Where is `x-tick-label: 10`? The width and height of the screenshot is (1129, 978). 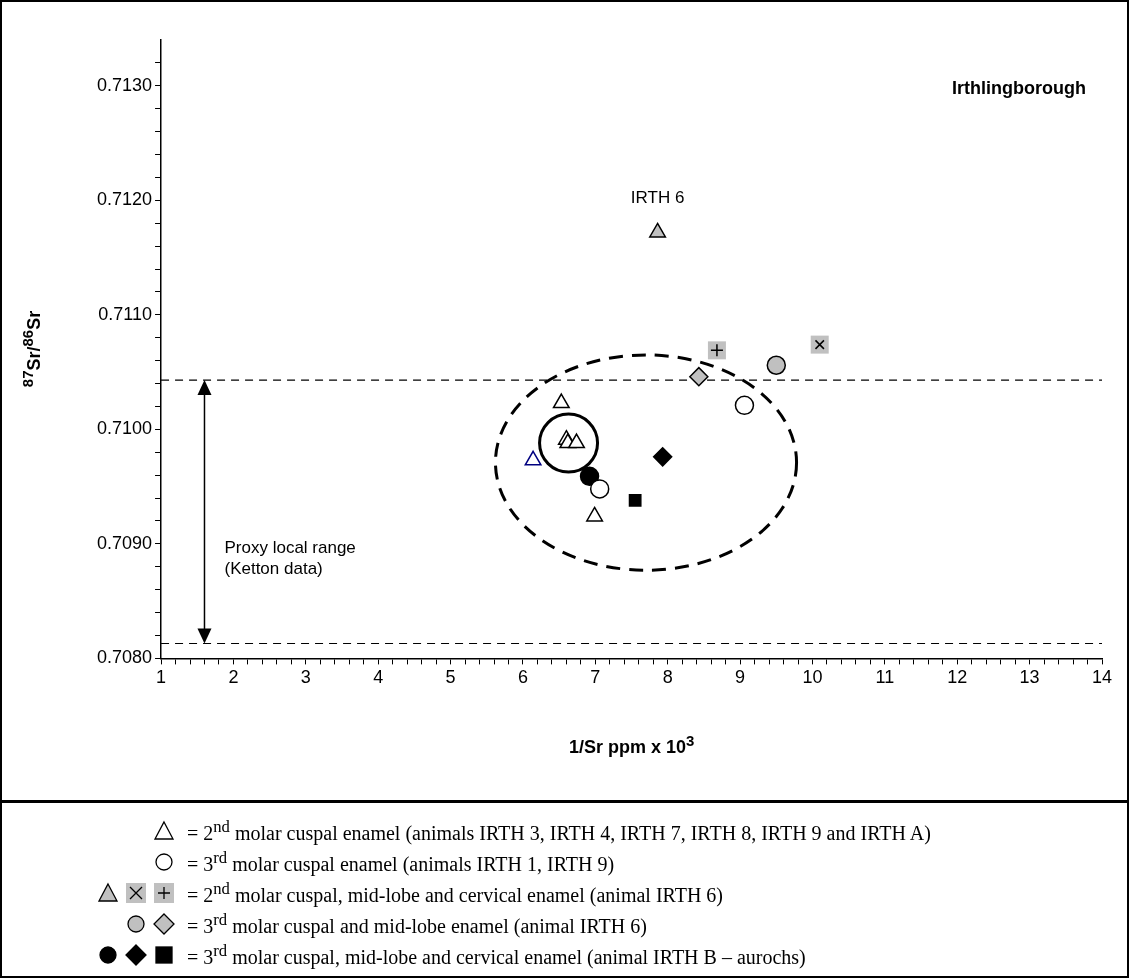
x-tick-label: 10 is located at coordinates (812, 677).